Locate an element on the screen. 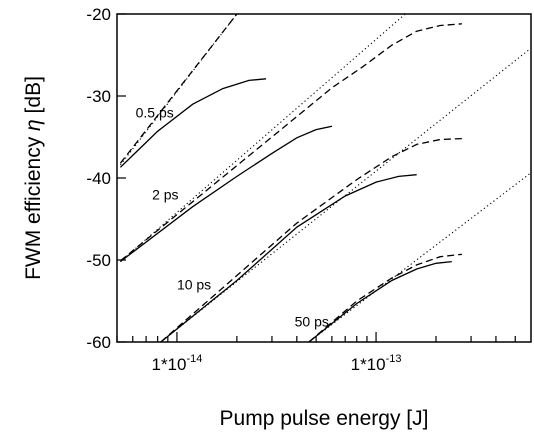 This screenshot has height=436, width=534. y-tick-label: -40 is located at coordinates (98, 178).